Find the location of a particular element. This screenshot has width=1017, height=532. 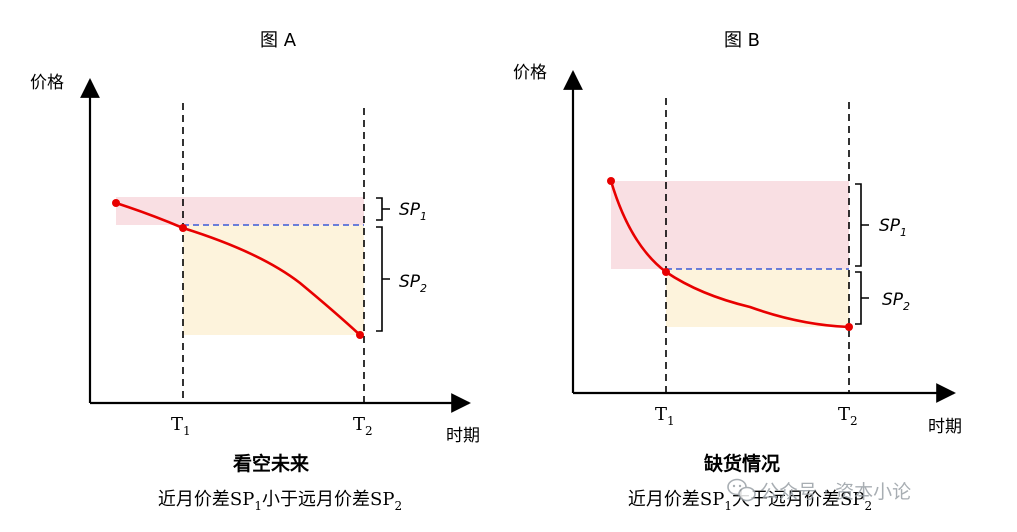

watermark: 公众号 · 资本小论 is located at coordinates (819, 490).